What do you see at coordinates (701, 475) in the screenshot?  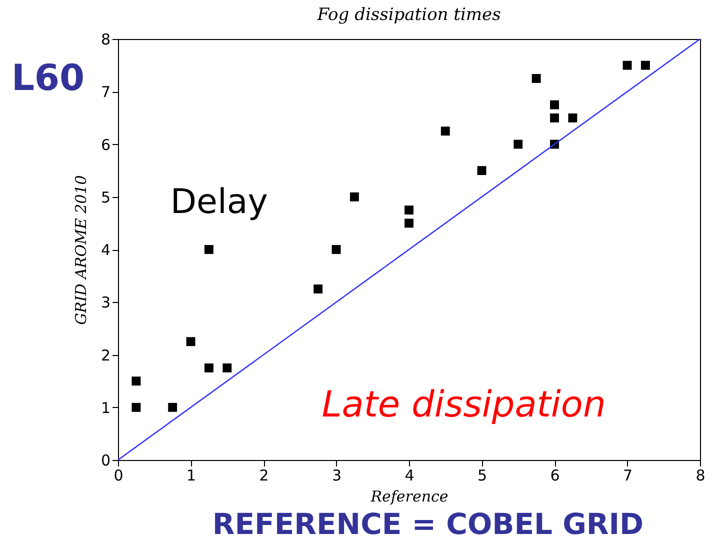 I see `x-tick-label: 8` at bounding box center [701, 475].